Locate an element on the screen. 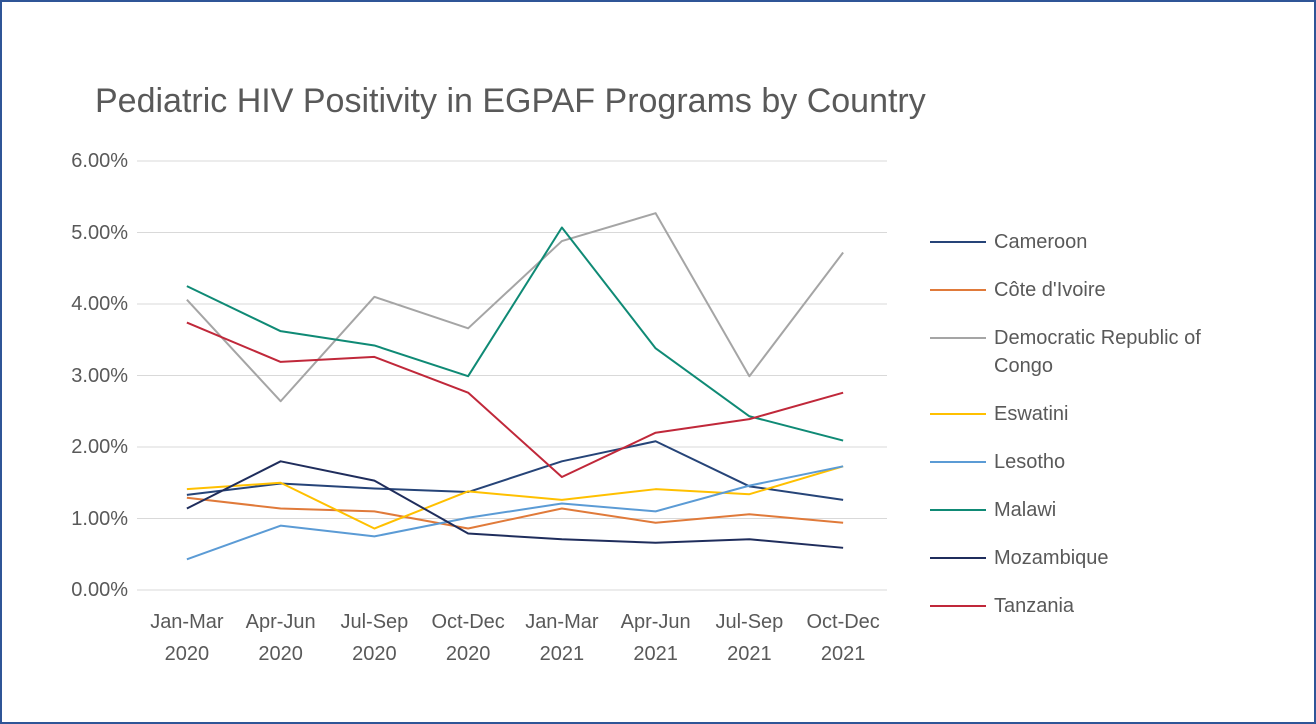 Image resolution: width=1316 pixels, height=724 pixels. legend-item: Cameroon is located at coordinates (1080, 242).